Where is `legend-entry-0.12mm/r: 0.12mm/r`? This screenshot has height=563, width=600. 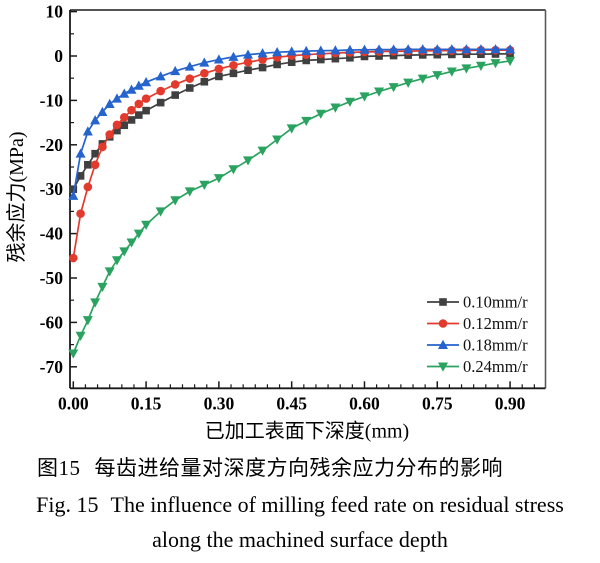 legend-entry-0.12mm/r: 0.12mm/r is located at coordinates (477, 323).